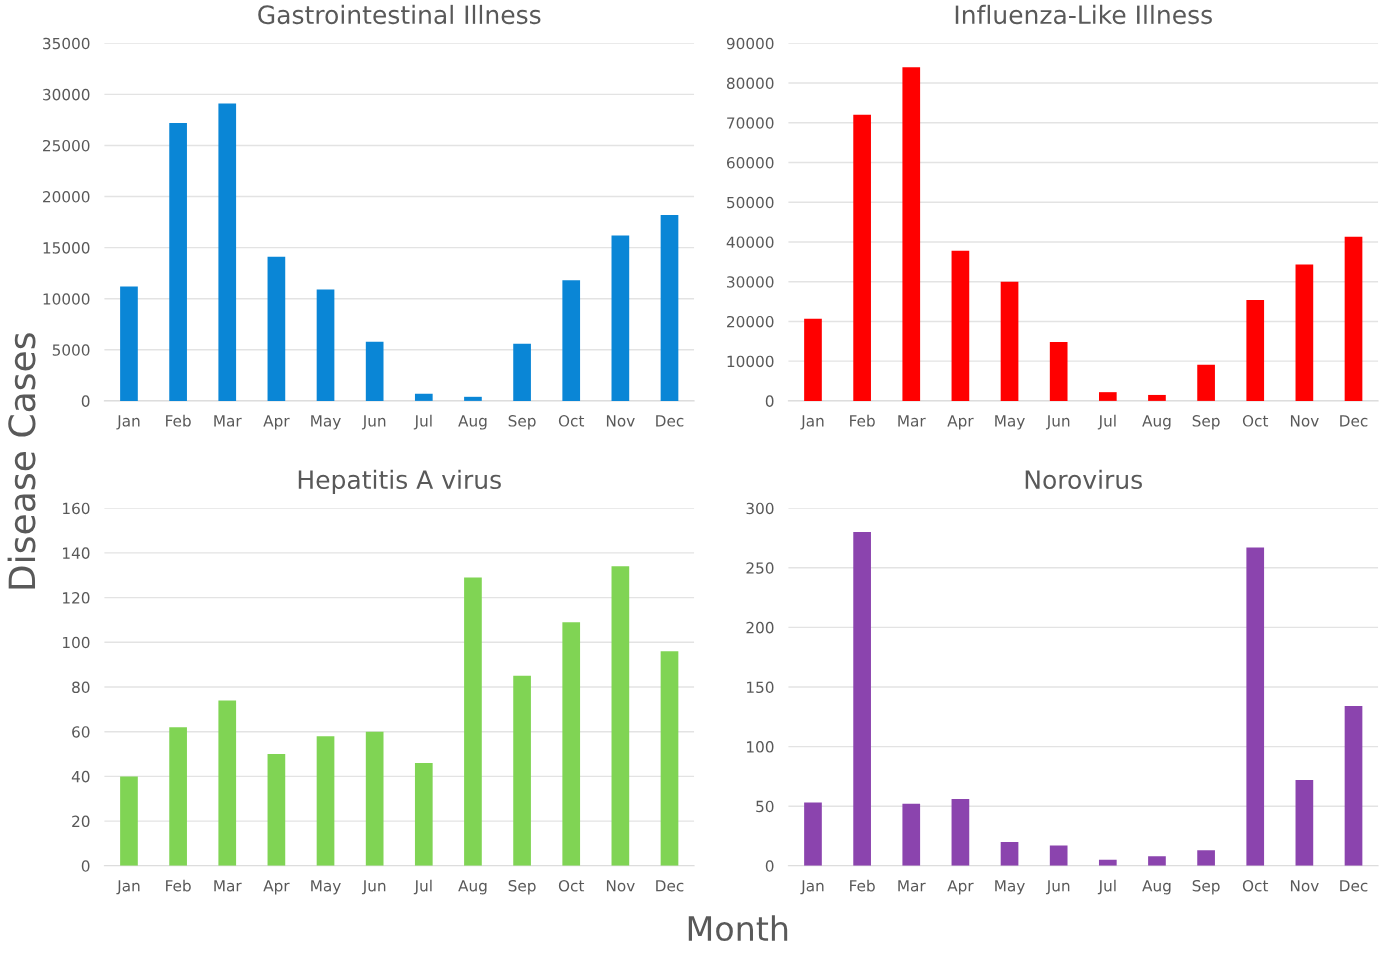 The image size is (1392, 962). What do you see at coordinates (750, 282) in the screenshot?
I see `y-tick-label: 30000` at bounding box center [750, 282].